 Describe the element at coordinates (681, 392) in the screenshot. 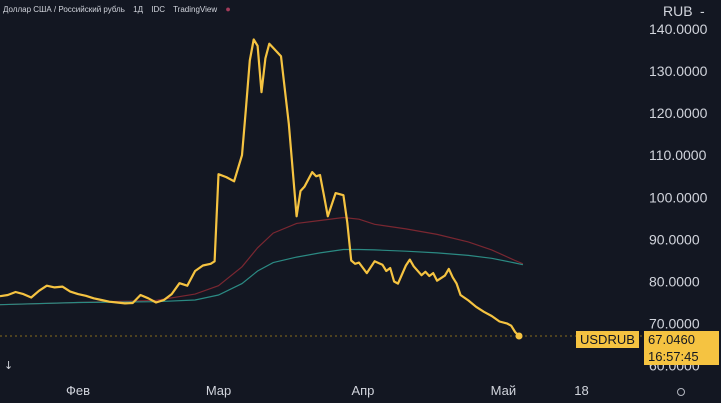

I see `auto-scale-icon` at that location.